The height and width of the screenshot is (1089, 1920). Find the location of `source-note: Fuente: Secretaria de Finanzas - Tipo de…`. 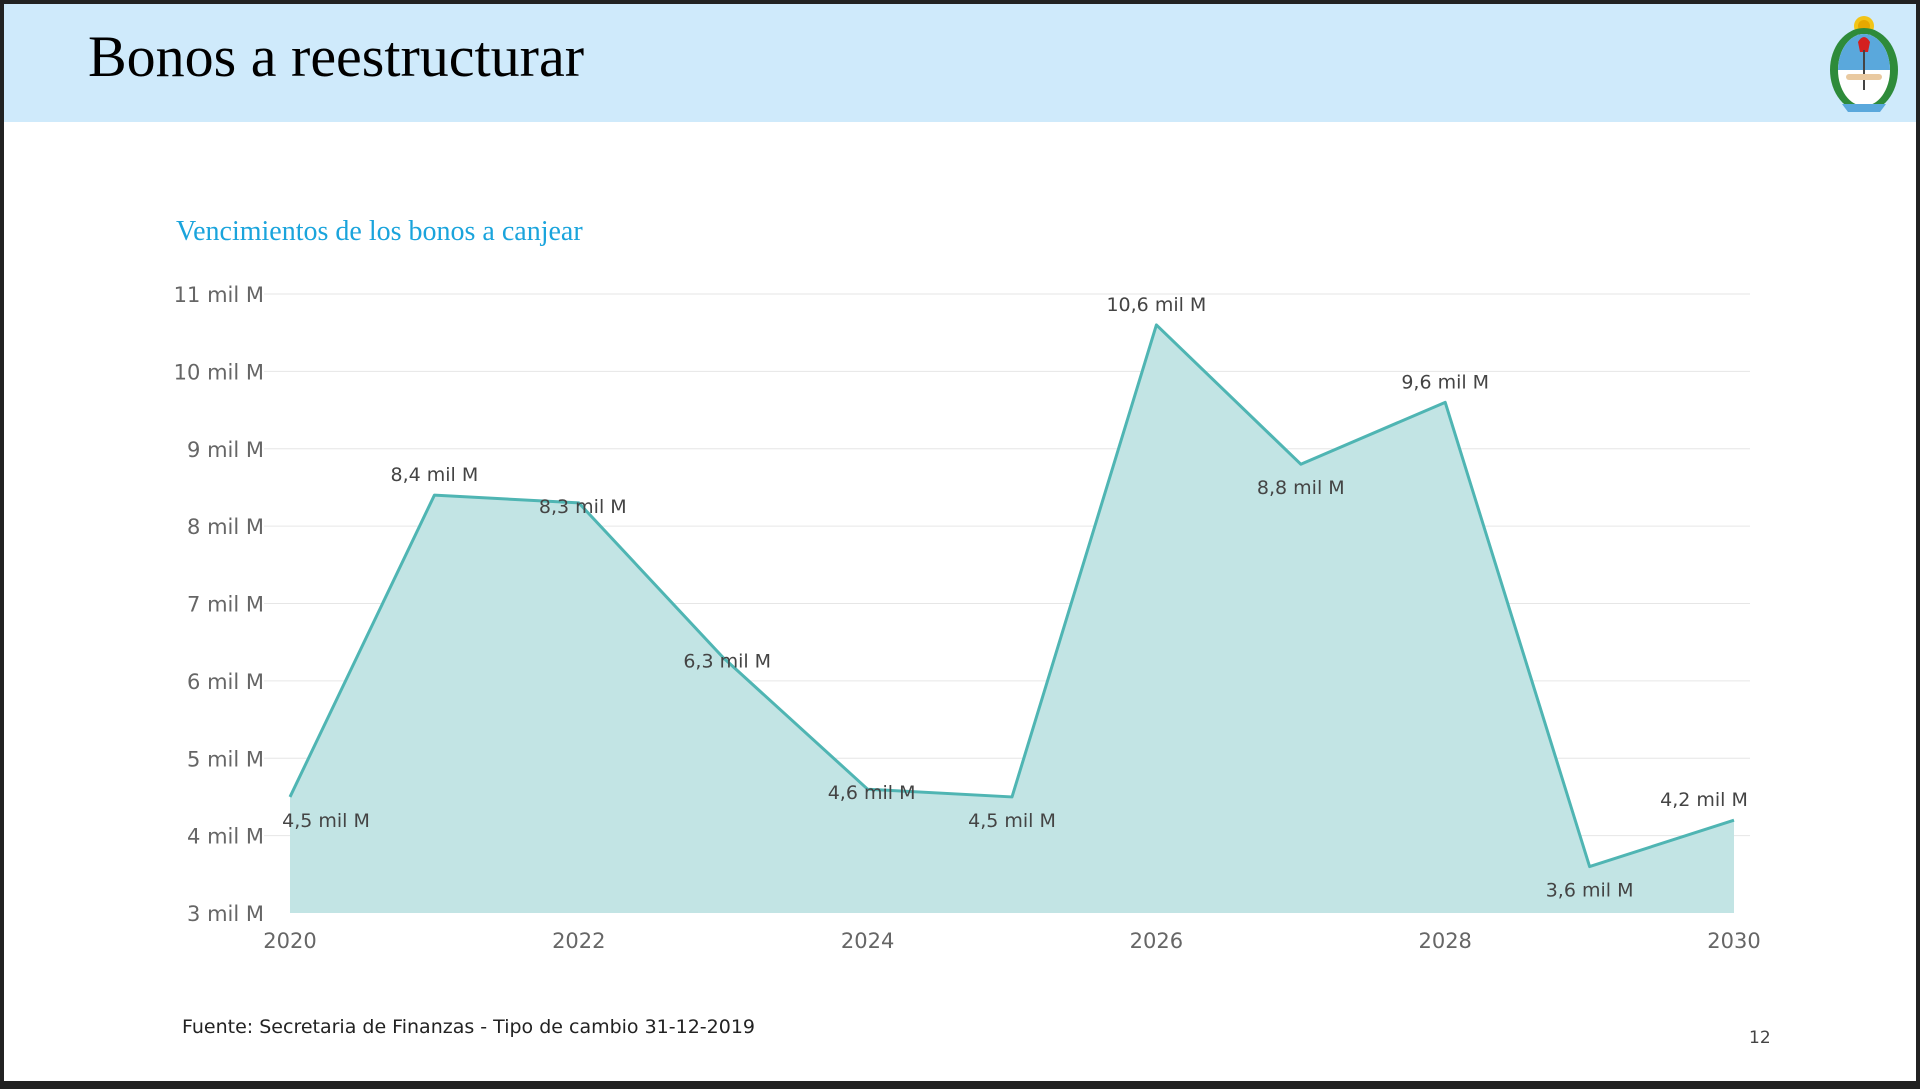

source-note: Fuente: Secretaria de Finanzas - Tipo de… is located at coordinates (469, 1027).